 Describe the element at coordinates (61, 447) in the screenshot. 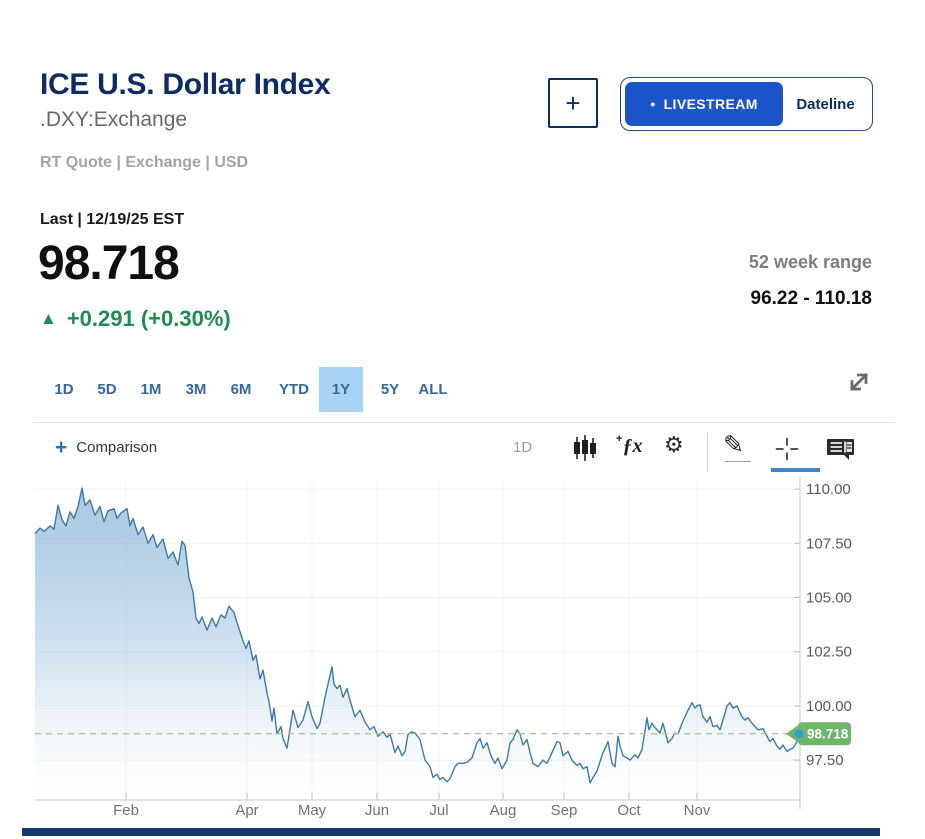

I see `comparison-plus-icon: +` at that location.